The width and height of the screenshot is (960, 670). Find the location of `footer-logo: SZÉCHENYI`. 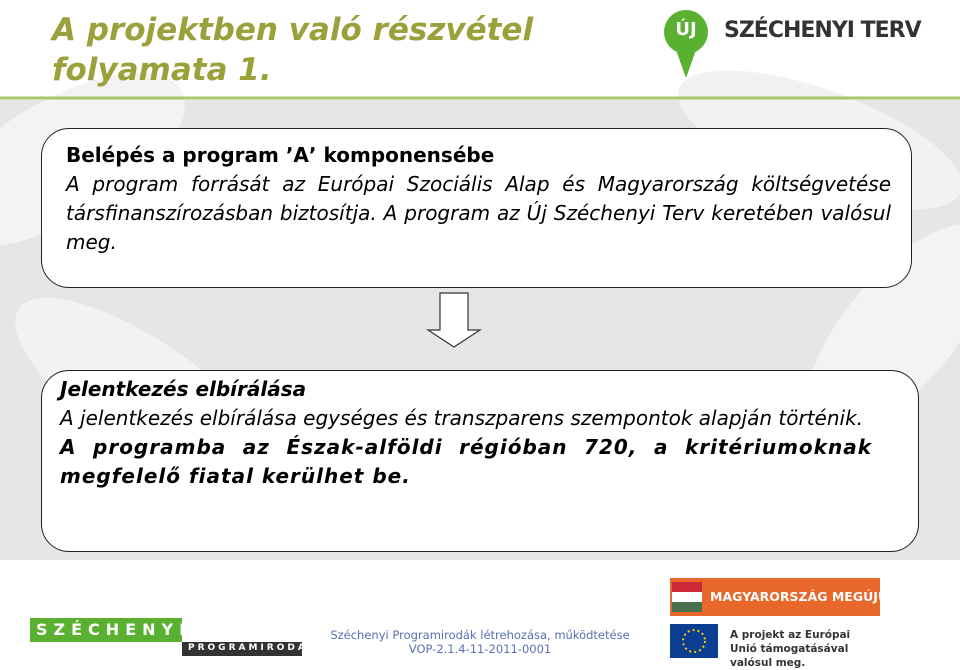

footer-logo: SZÉCHENYI is located at coordinates (114, 629).